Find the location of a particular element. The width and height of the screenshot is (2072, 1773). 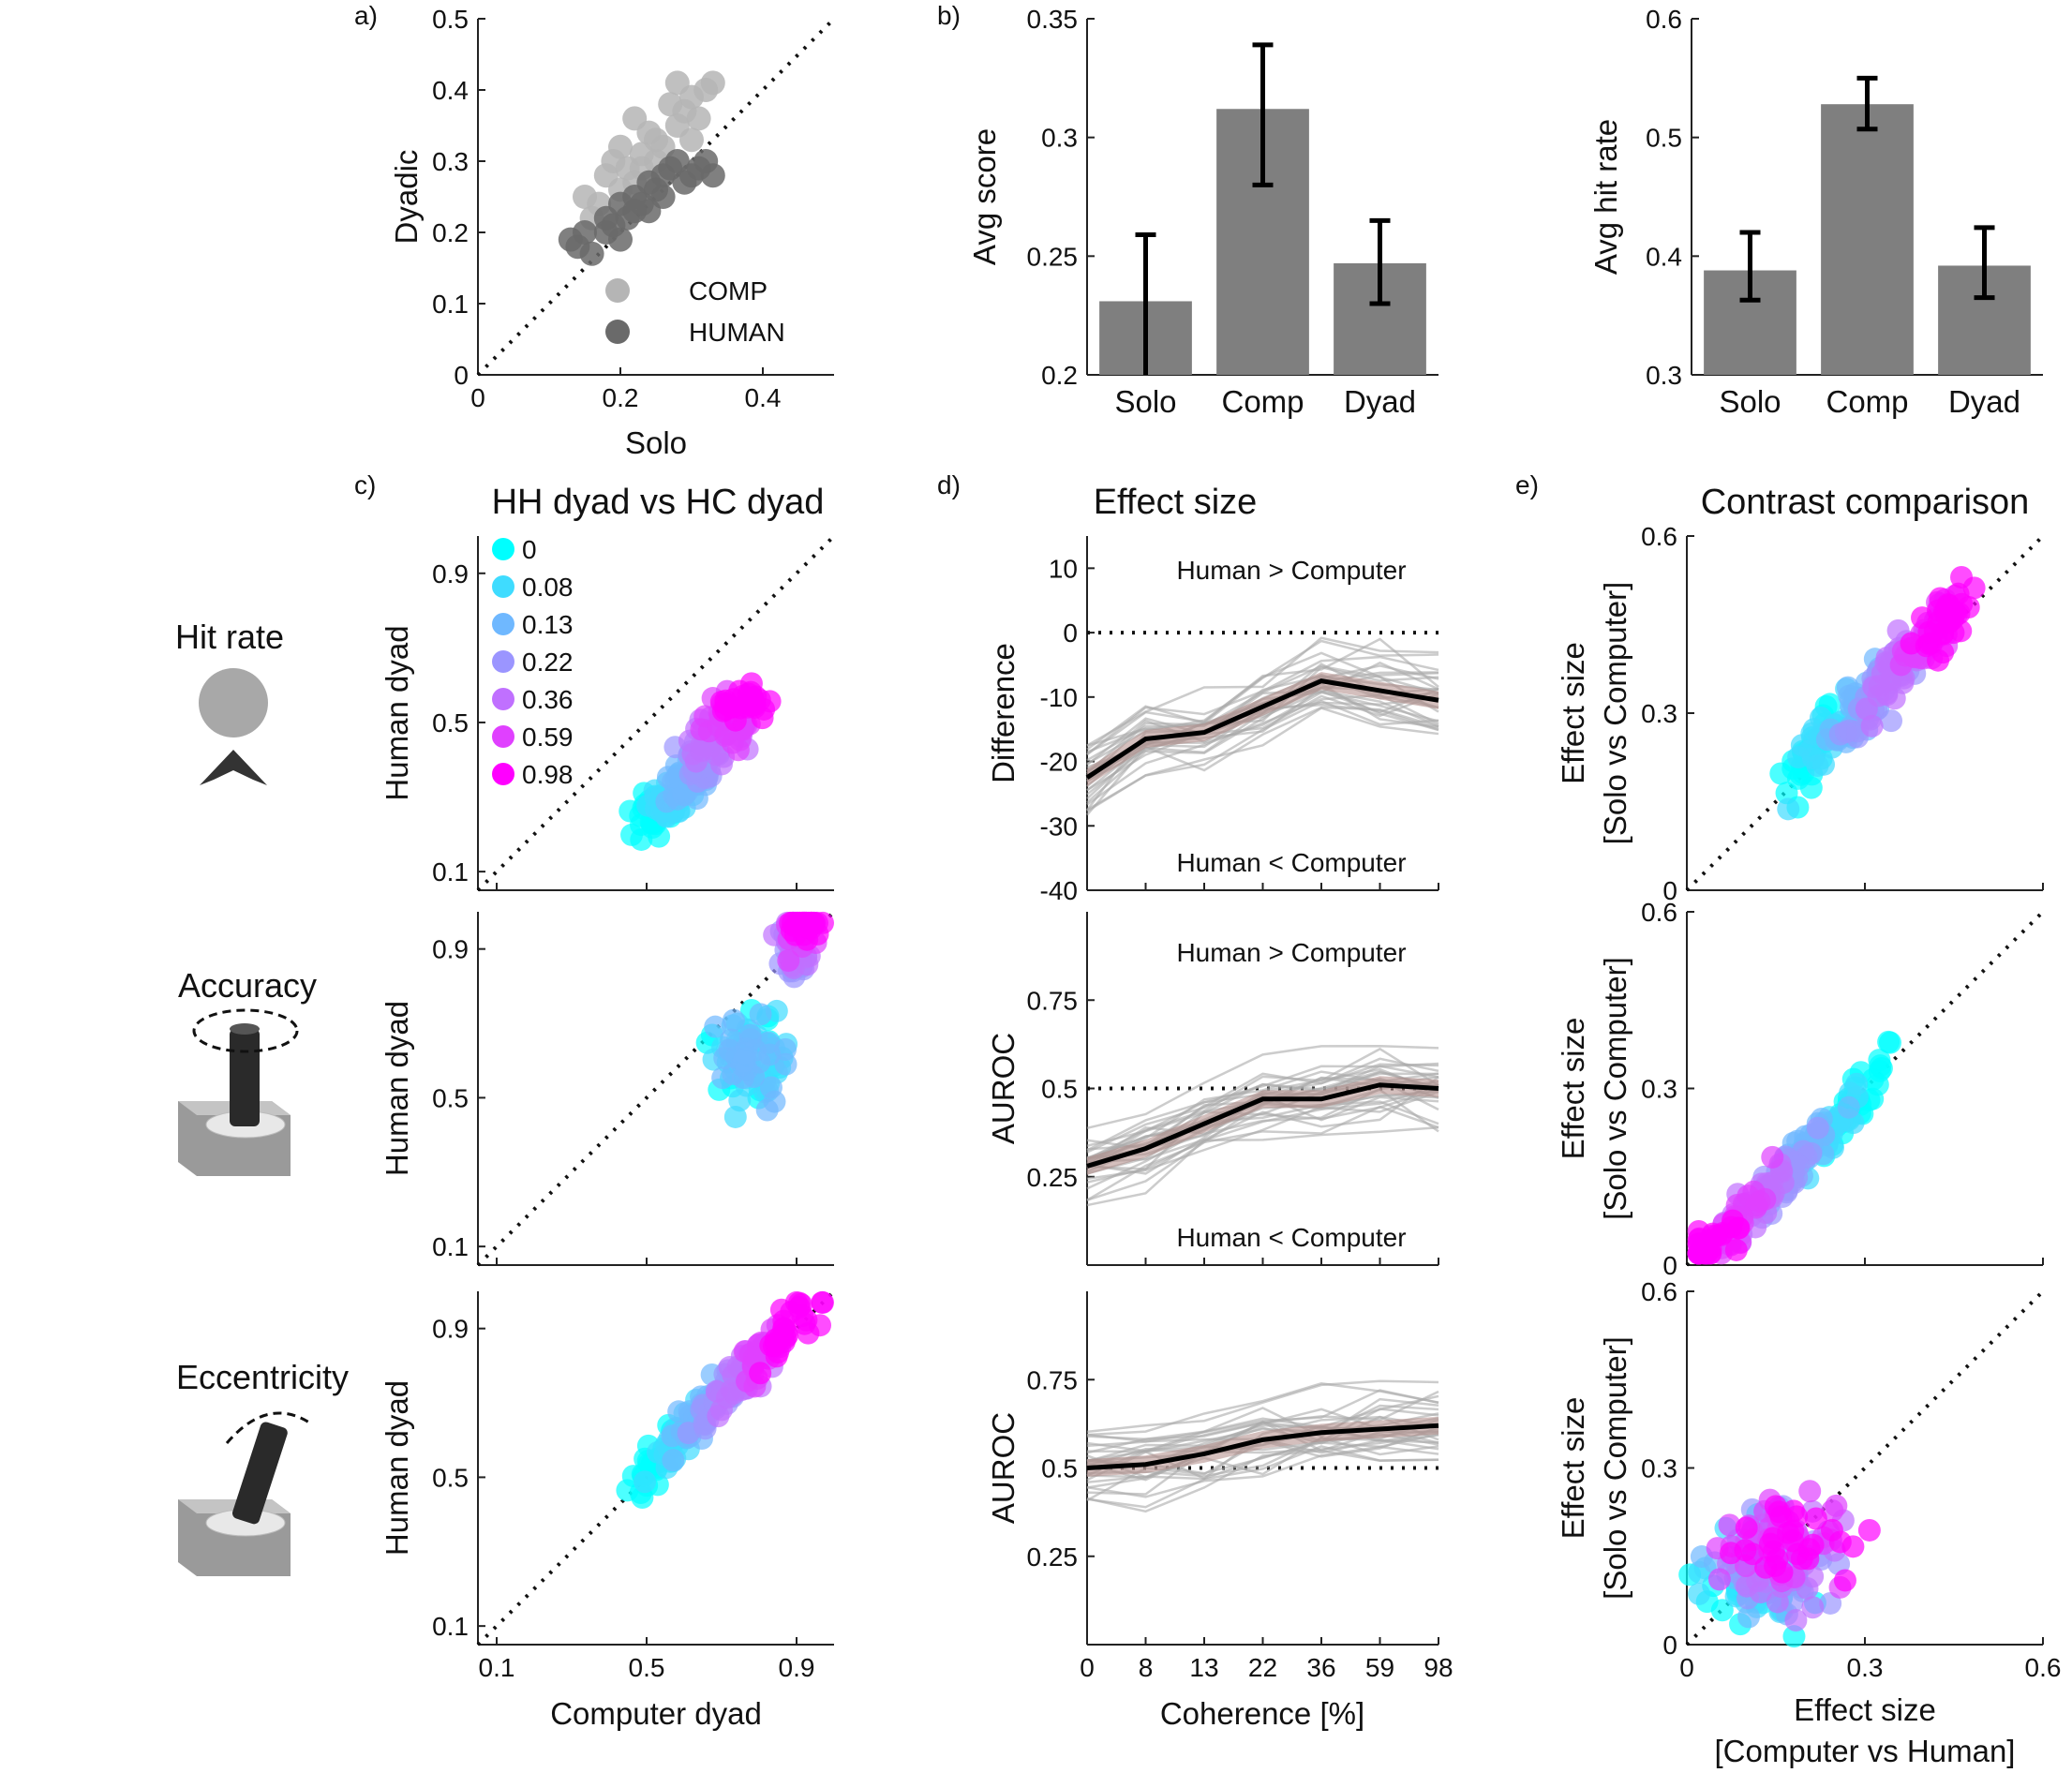

panel-c-hit-rate-identity-line is located at coordinates (656, 713).